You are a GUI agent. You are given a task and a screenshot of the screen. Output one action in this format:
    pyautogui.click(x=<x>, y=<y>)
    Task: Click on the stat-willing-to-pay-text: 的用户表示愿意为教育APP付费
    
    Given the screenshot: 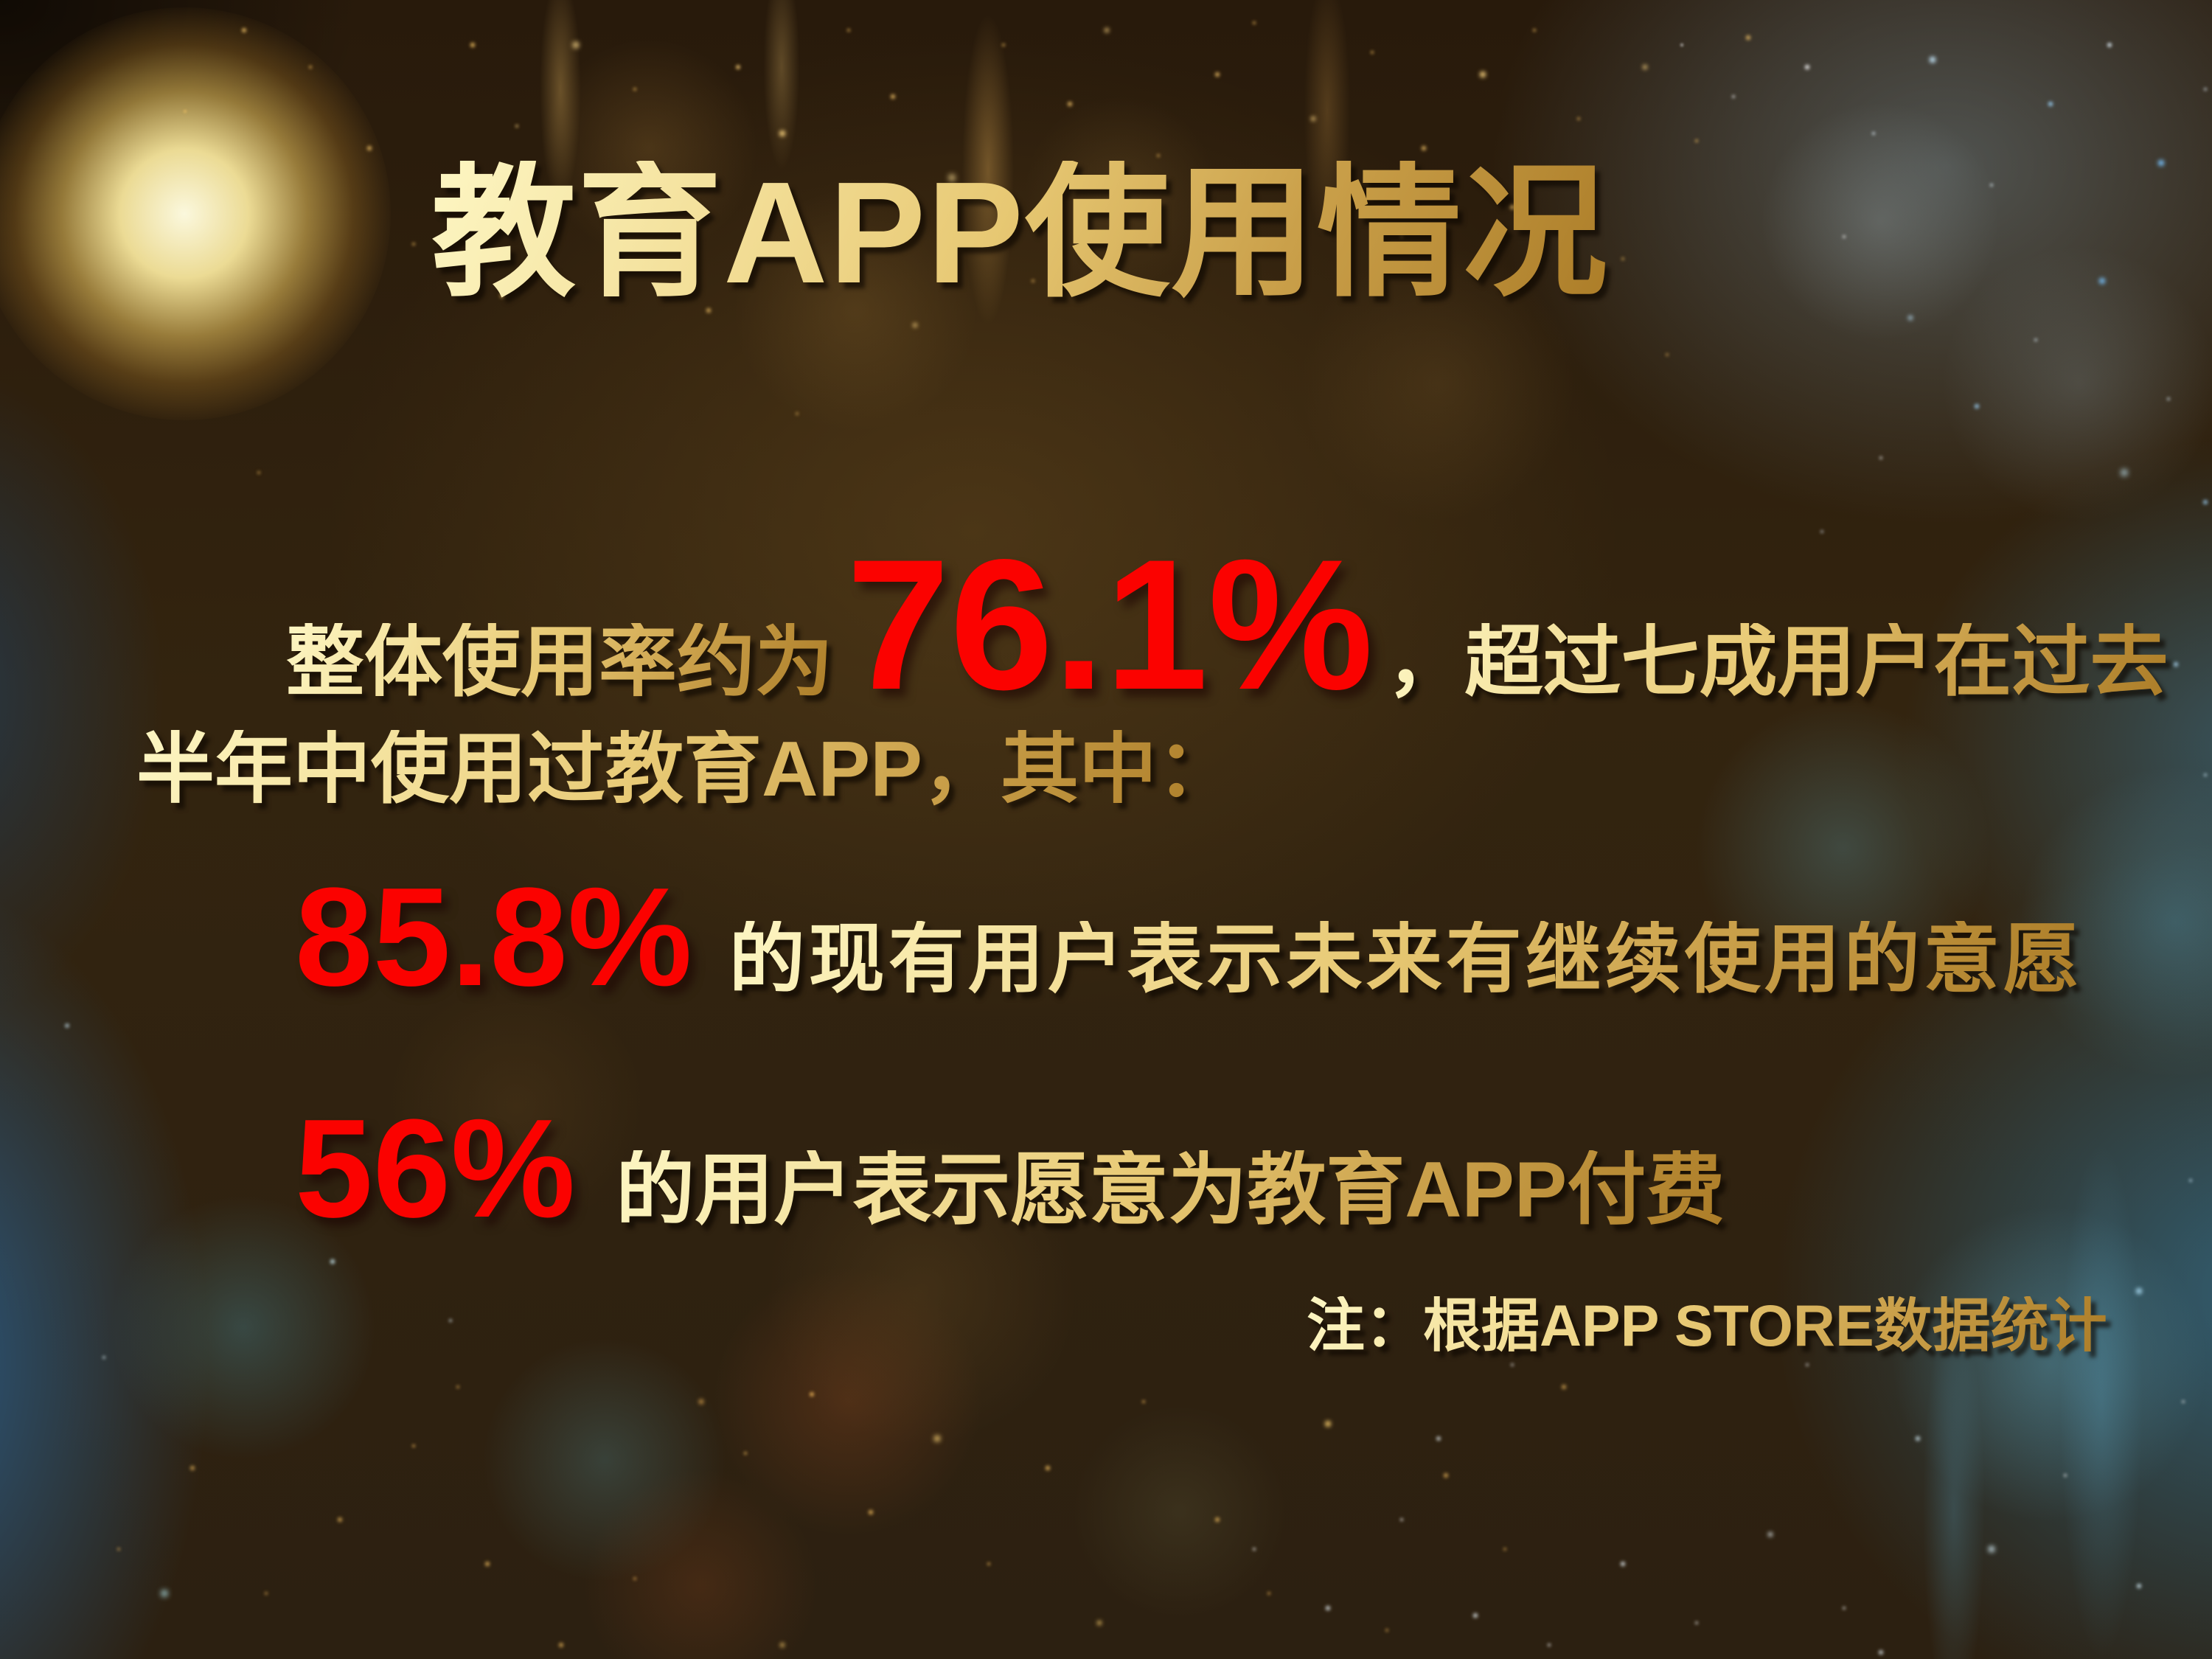 What is the action you would take?
    pyautogui.click(x=1170, y=1189)
    